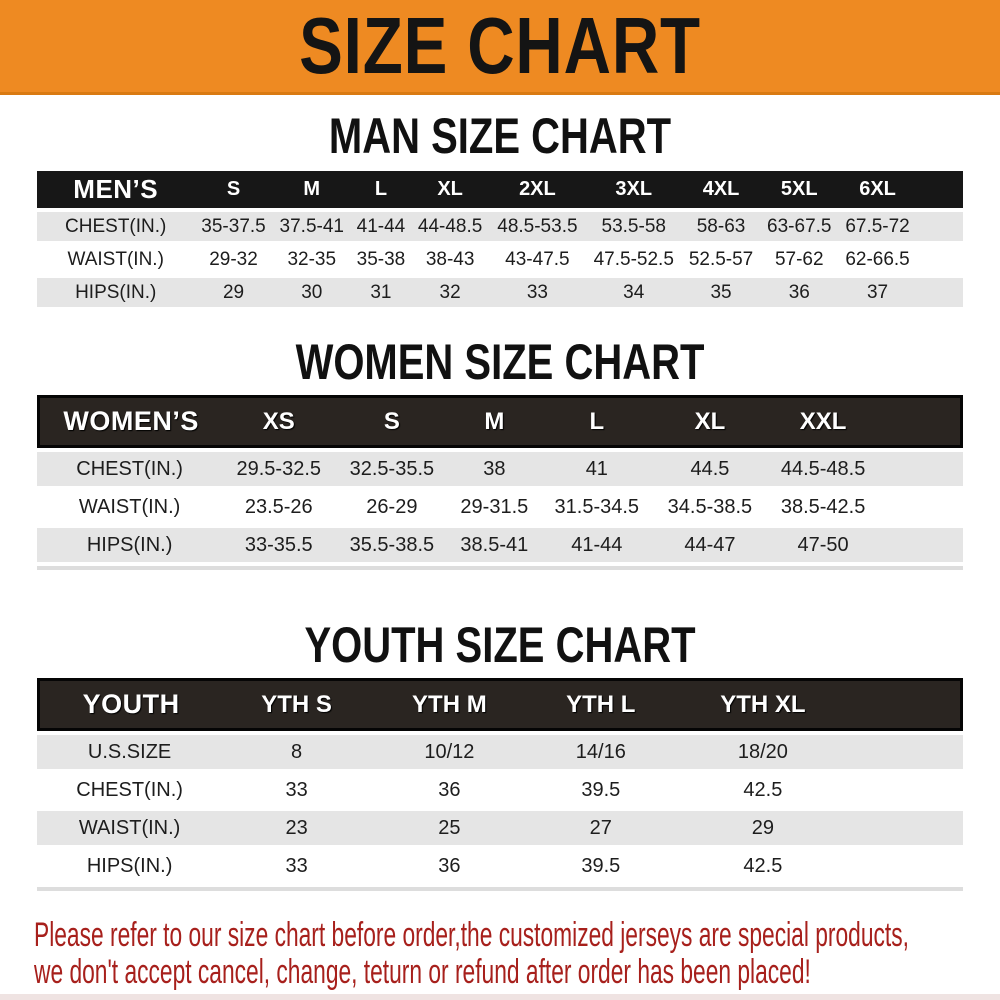 This screenshot has height=1000, width=1000. Describe the element at coordinates (823, 506) in the screenshot. I see `measurement-value: 38.5-42.5` at that location.